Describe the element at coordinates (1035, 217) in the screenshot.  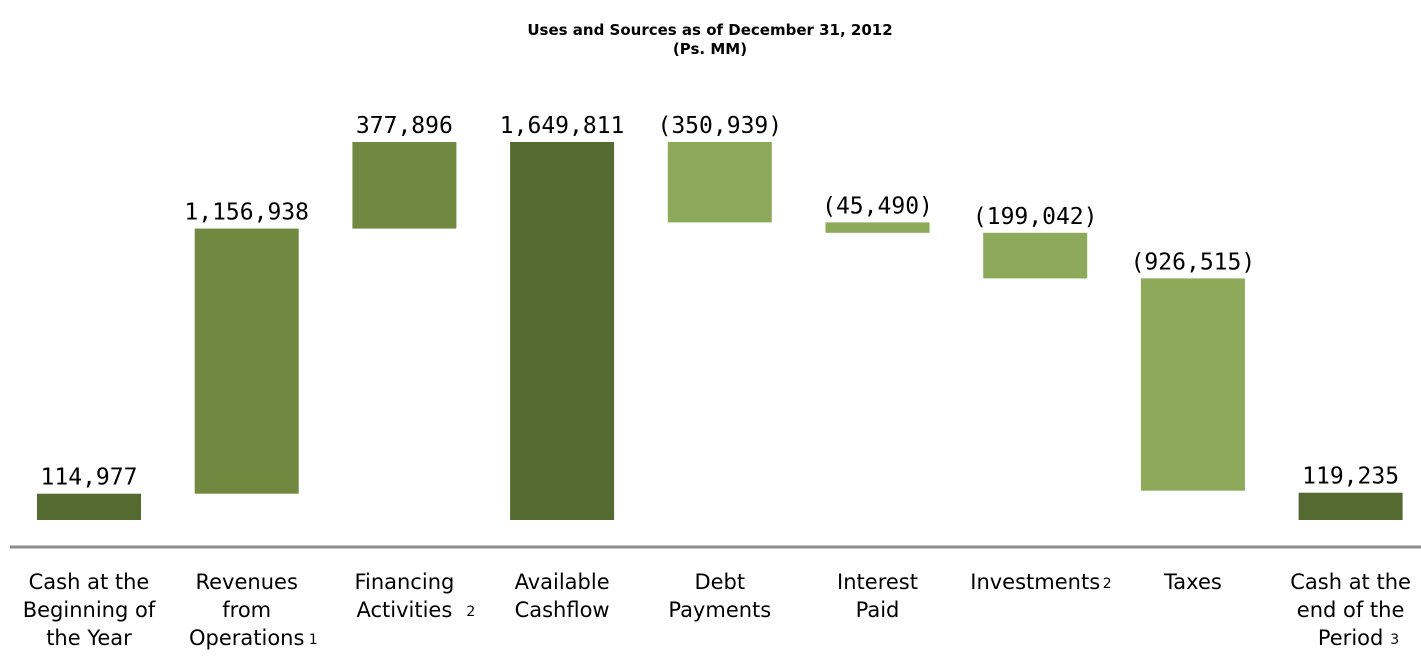
I see `value-label-7: (199,042)` at that location.